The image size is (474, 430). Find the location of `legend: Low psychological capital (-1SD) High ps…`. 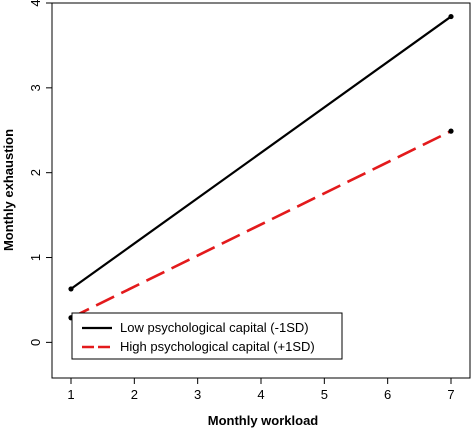

legend: Low psychological capital (-1SD) High ps… is located at coordinates (207, 336).